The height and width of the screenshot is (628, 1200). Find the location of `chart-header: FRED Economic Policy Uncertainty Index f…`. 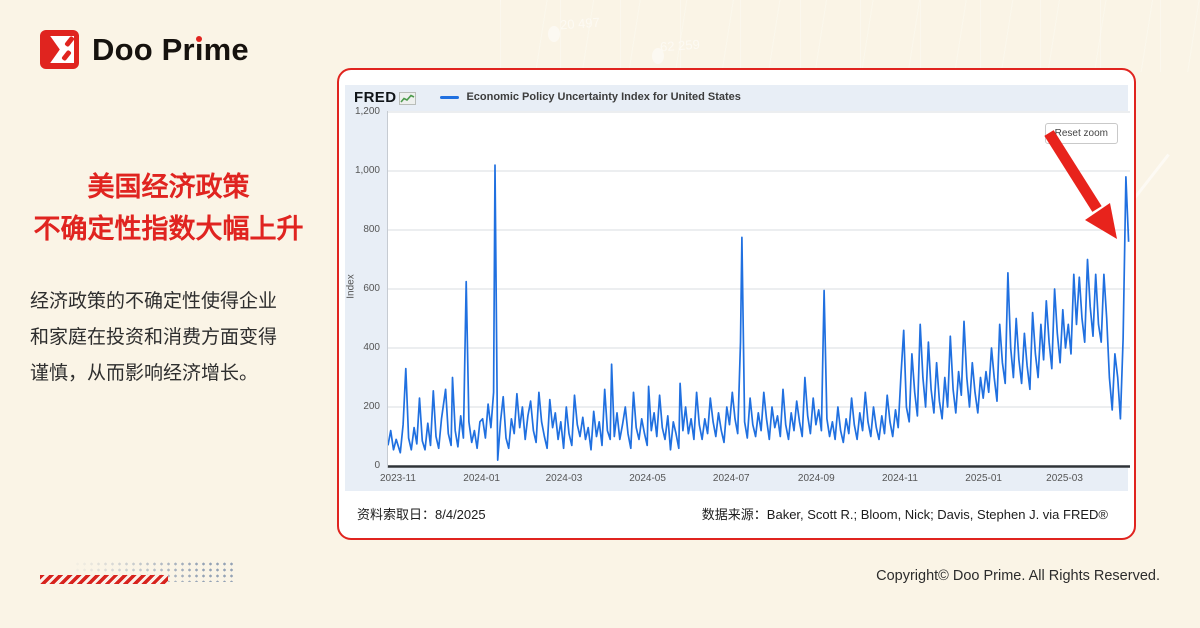

chart-header: FRED Economic Policy Uncertainty Index f… is located at coordinates (736, 97).